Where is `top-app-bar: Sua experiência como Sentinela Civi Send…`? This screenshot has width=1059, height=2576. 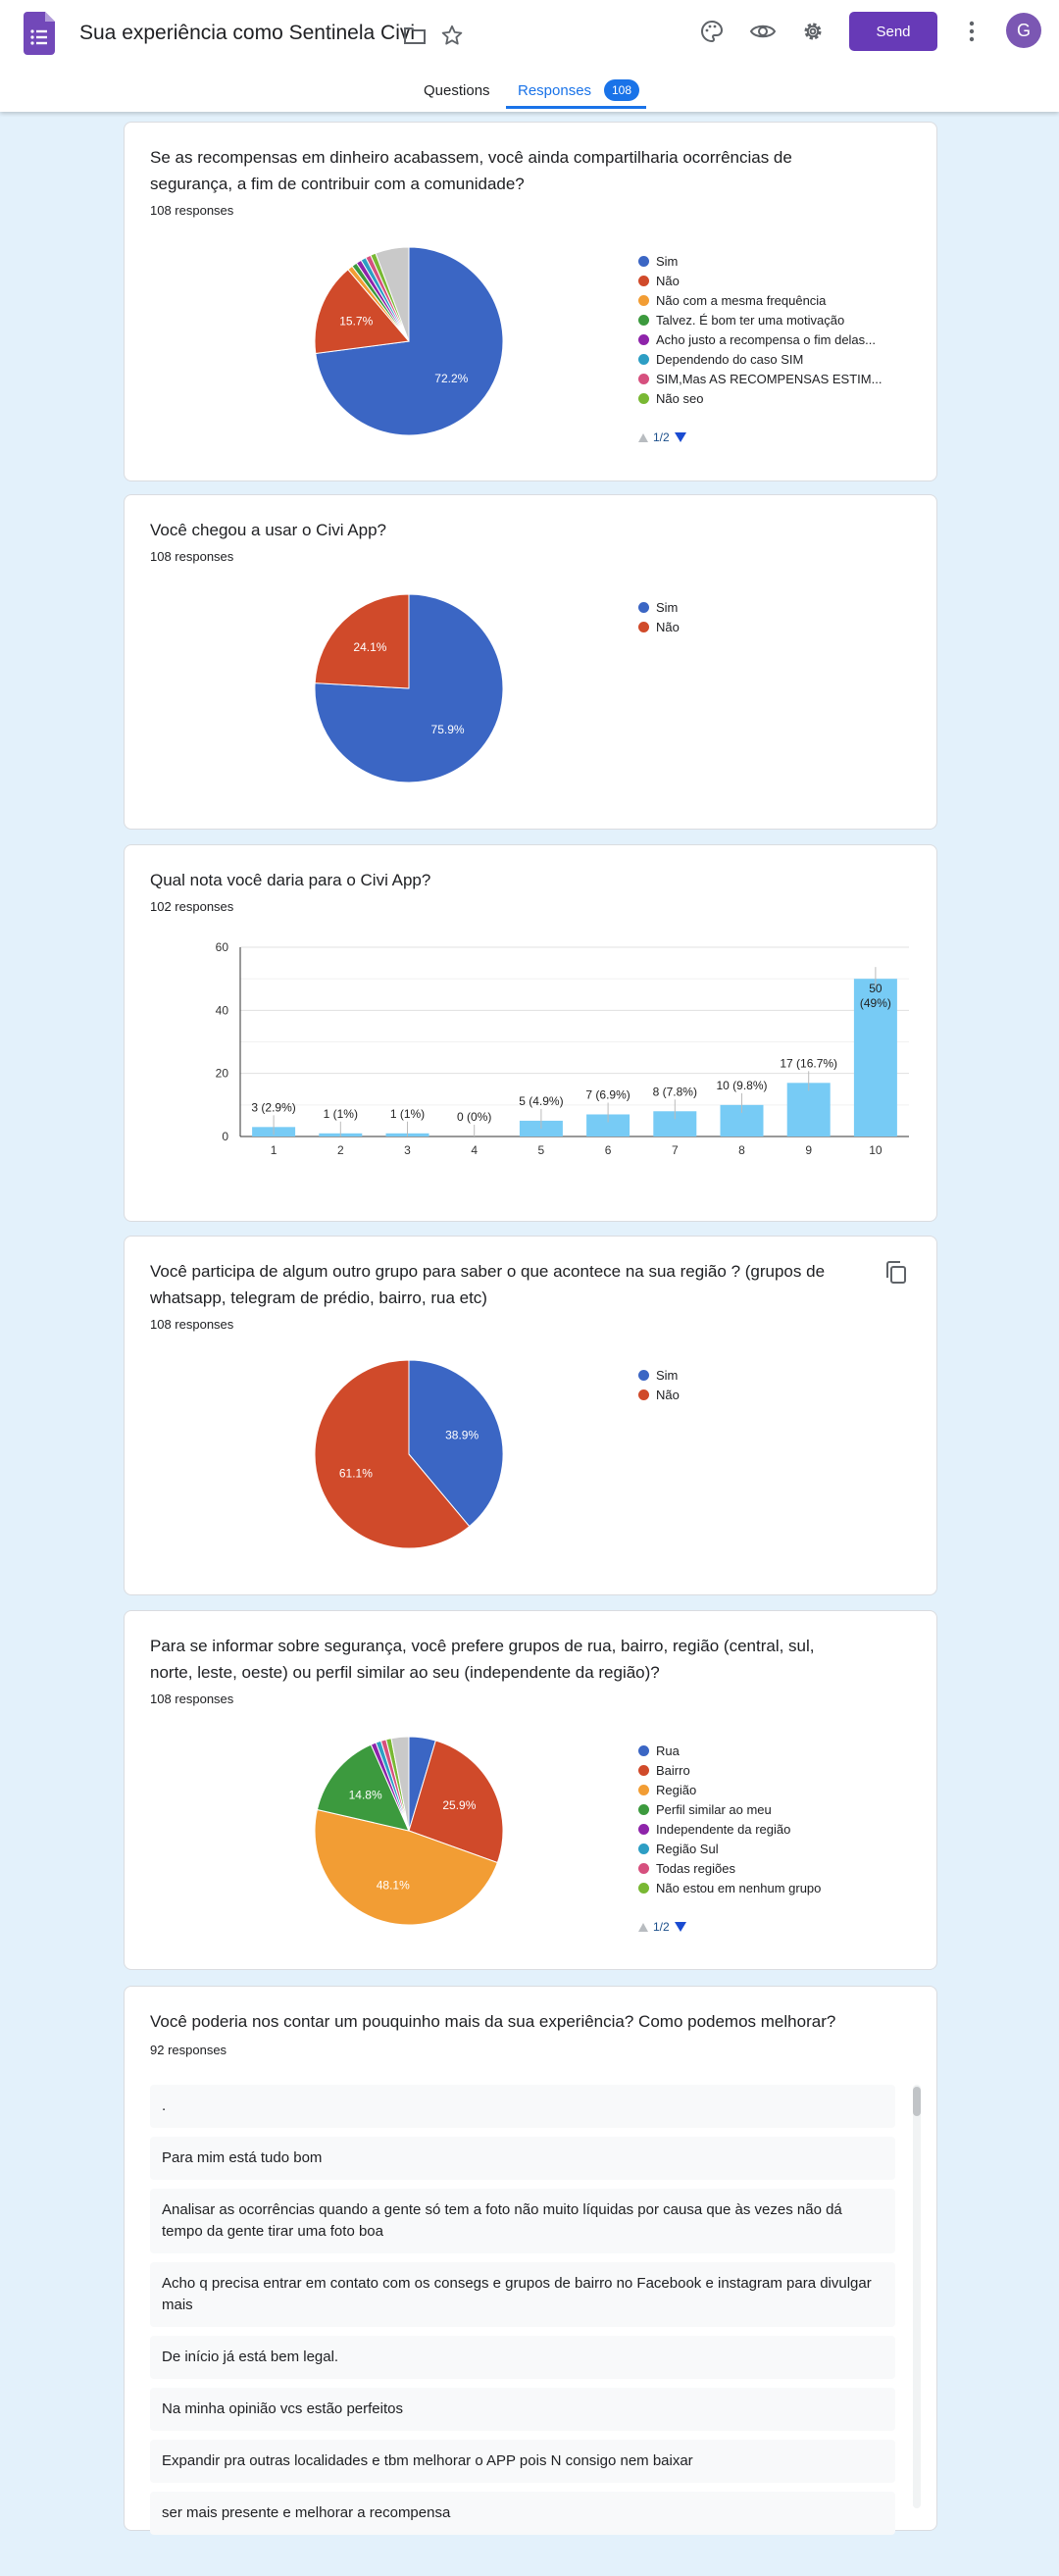 top-app-bar: Sua experiência como Sentinela Civi Send… is located at coordinates (529, 56).